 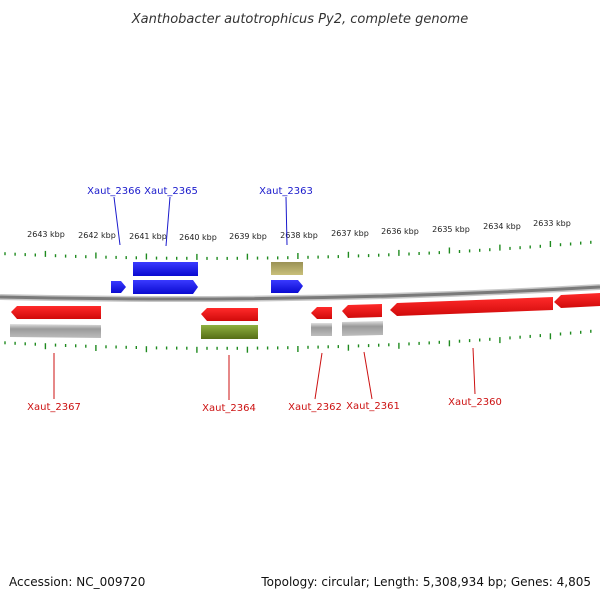 I want to click on gene-label-xaut-2367: Xaut_2367, so click(x=54, y=407).